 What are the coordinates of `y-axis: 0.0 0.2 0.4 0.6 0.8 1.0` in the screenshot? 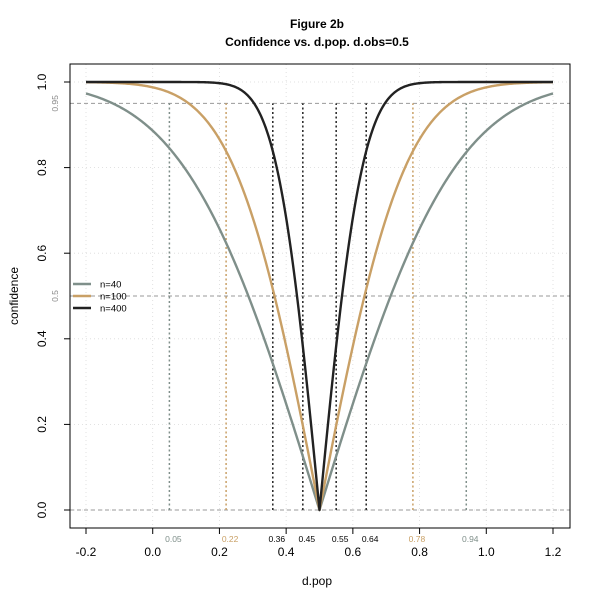 It's located at (52, 295).